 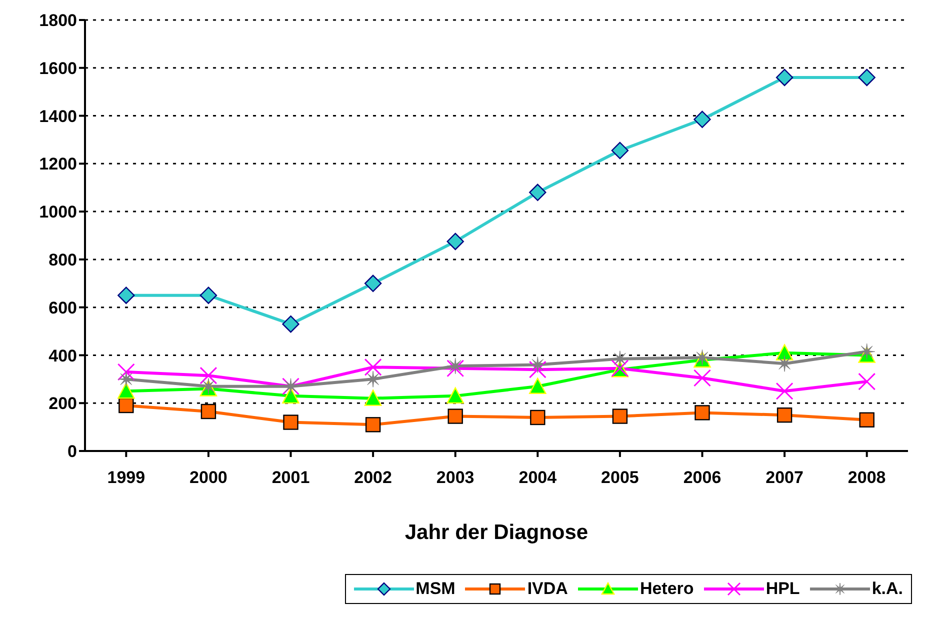 What do you see at coordinates (58, 20) in the screenshot?
I see `y-tick-label: 1800` at bounding box center [58, 20].